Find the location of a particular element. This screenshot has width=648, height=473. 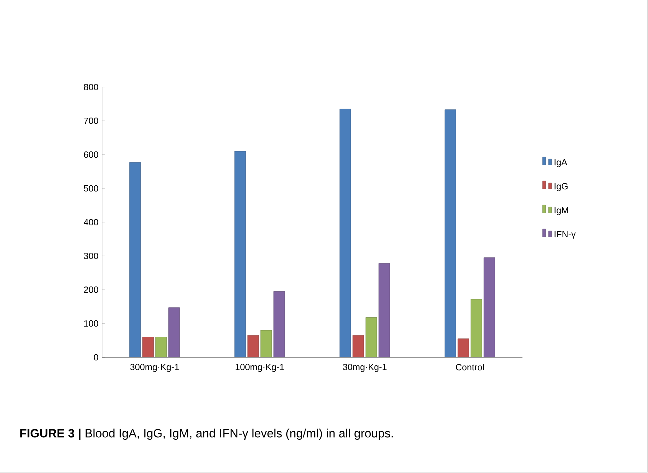

y-tick-label: 200 is located at coordinates (91, 290).